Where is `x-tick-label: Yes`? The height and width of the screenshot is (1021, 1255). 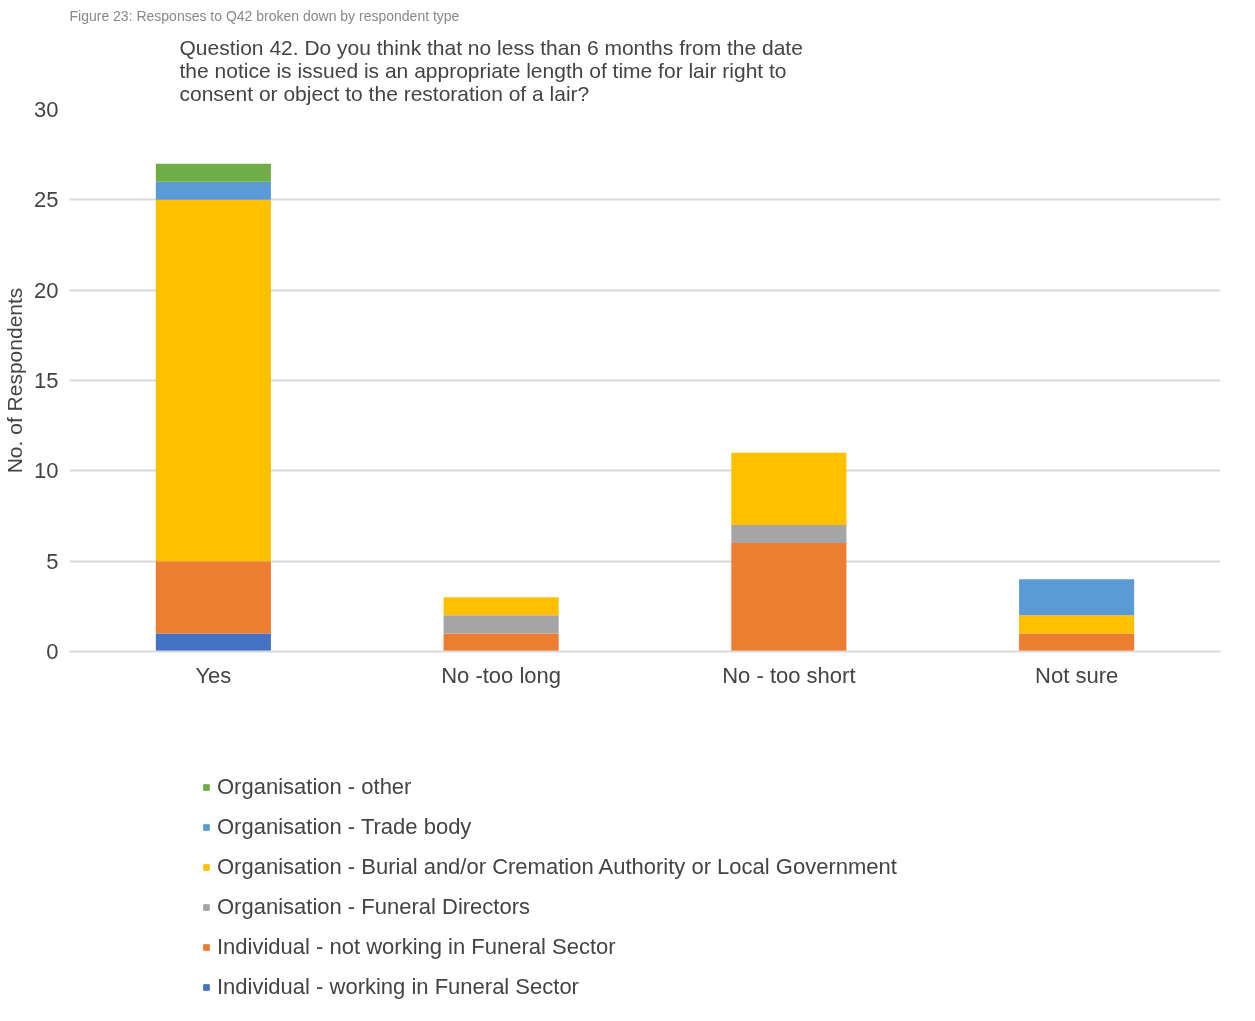 x-tick-label: Yes is located at coordinates (213, 675).